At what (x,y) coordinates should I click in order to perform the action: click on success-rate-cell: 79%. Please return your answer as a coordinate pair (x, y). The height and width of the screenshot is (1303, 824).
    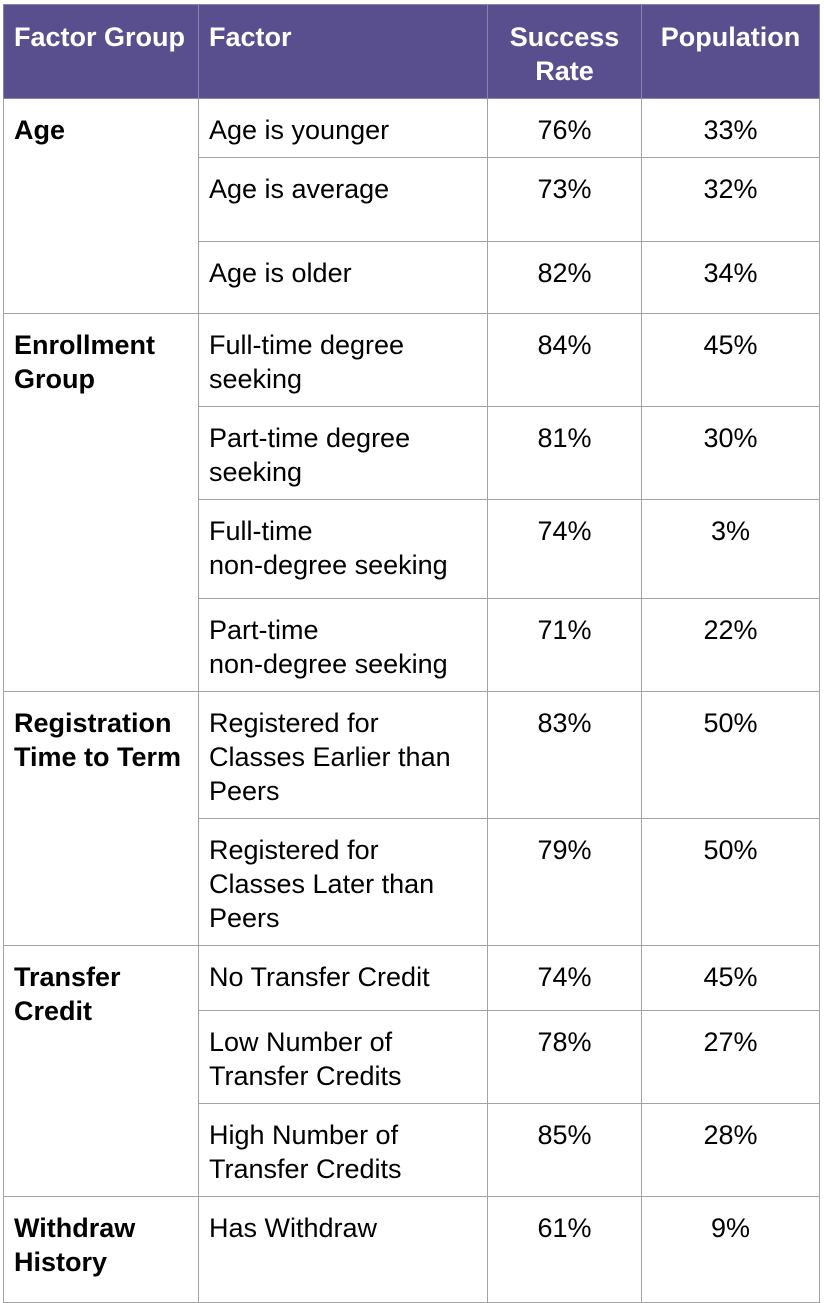
    Looking at the image, I should click on (564, 882).